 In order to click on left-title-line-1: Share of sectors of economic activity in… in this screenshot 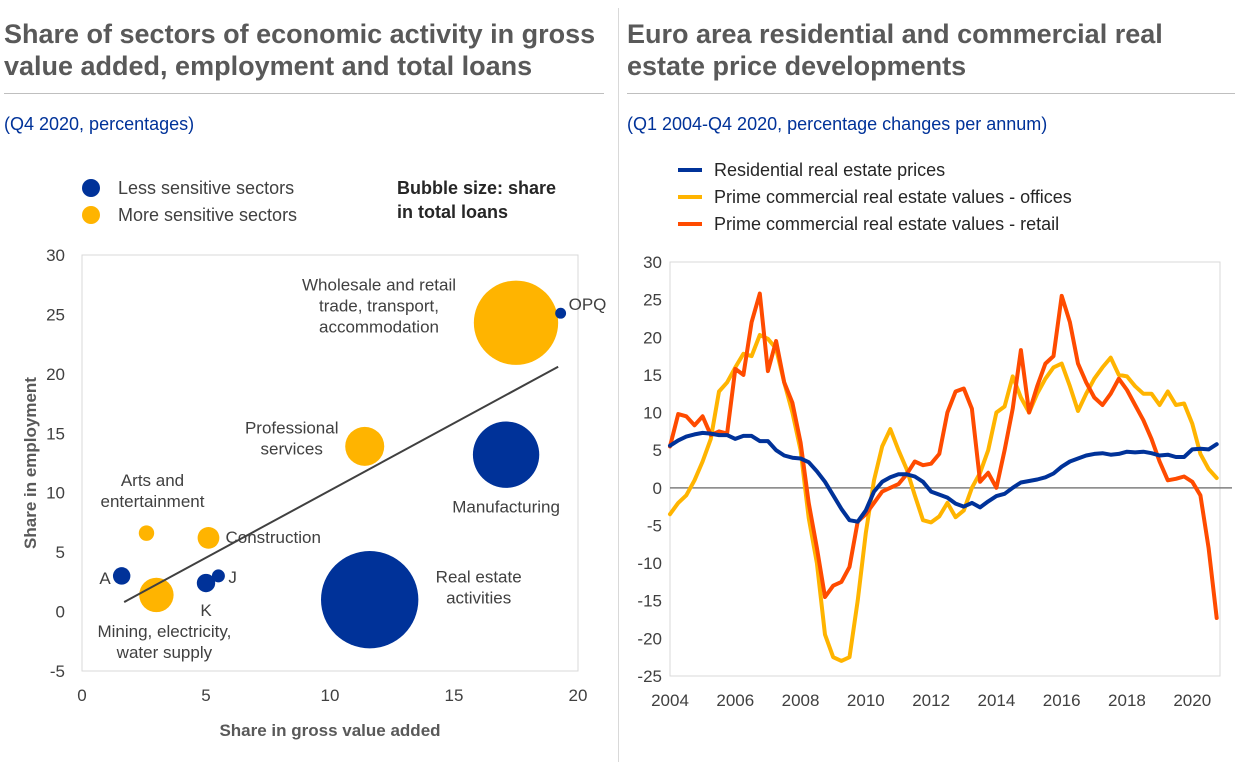, I will do `click(300, 34)`.